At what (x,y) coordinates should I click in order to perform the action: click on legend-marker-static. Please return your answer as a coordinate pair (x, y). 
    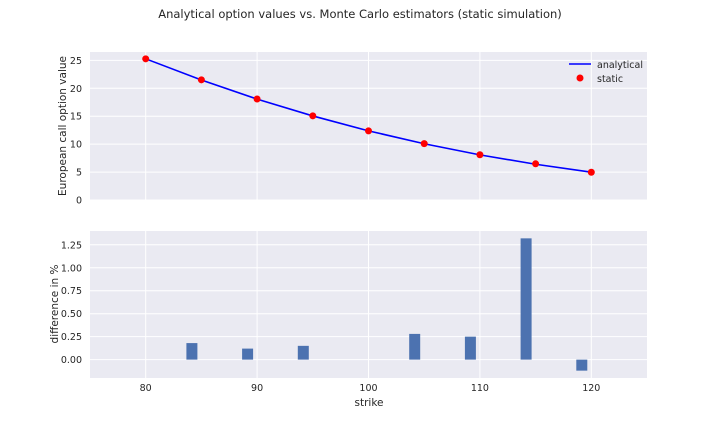
    Looking at the image, I should click on (580, 78).